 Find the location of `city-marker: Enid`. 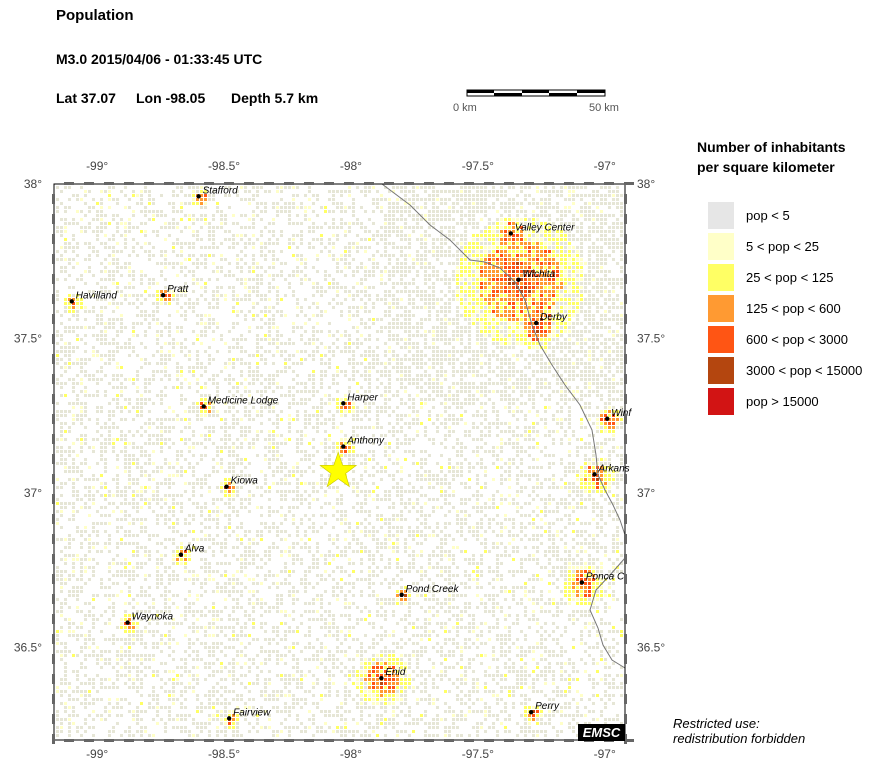

city-marker: Enid is located at coordinates (392, 674).